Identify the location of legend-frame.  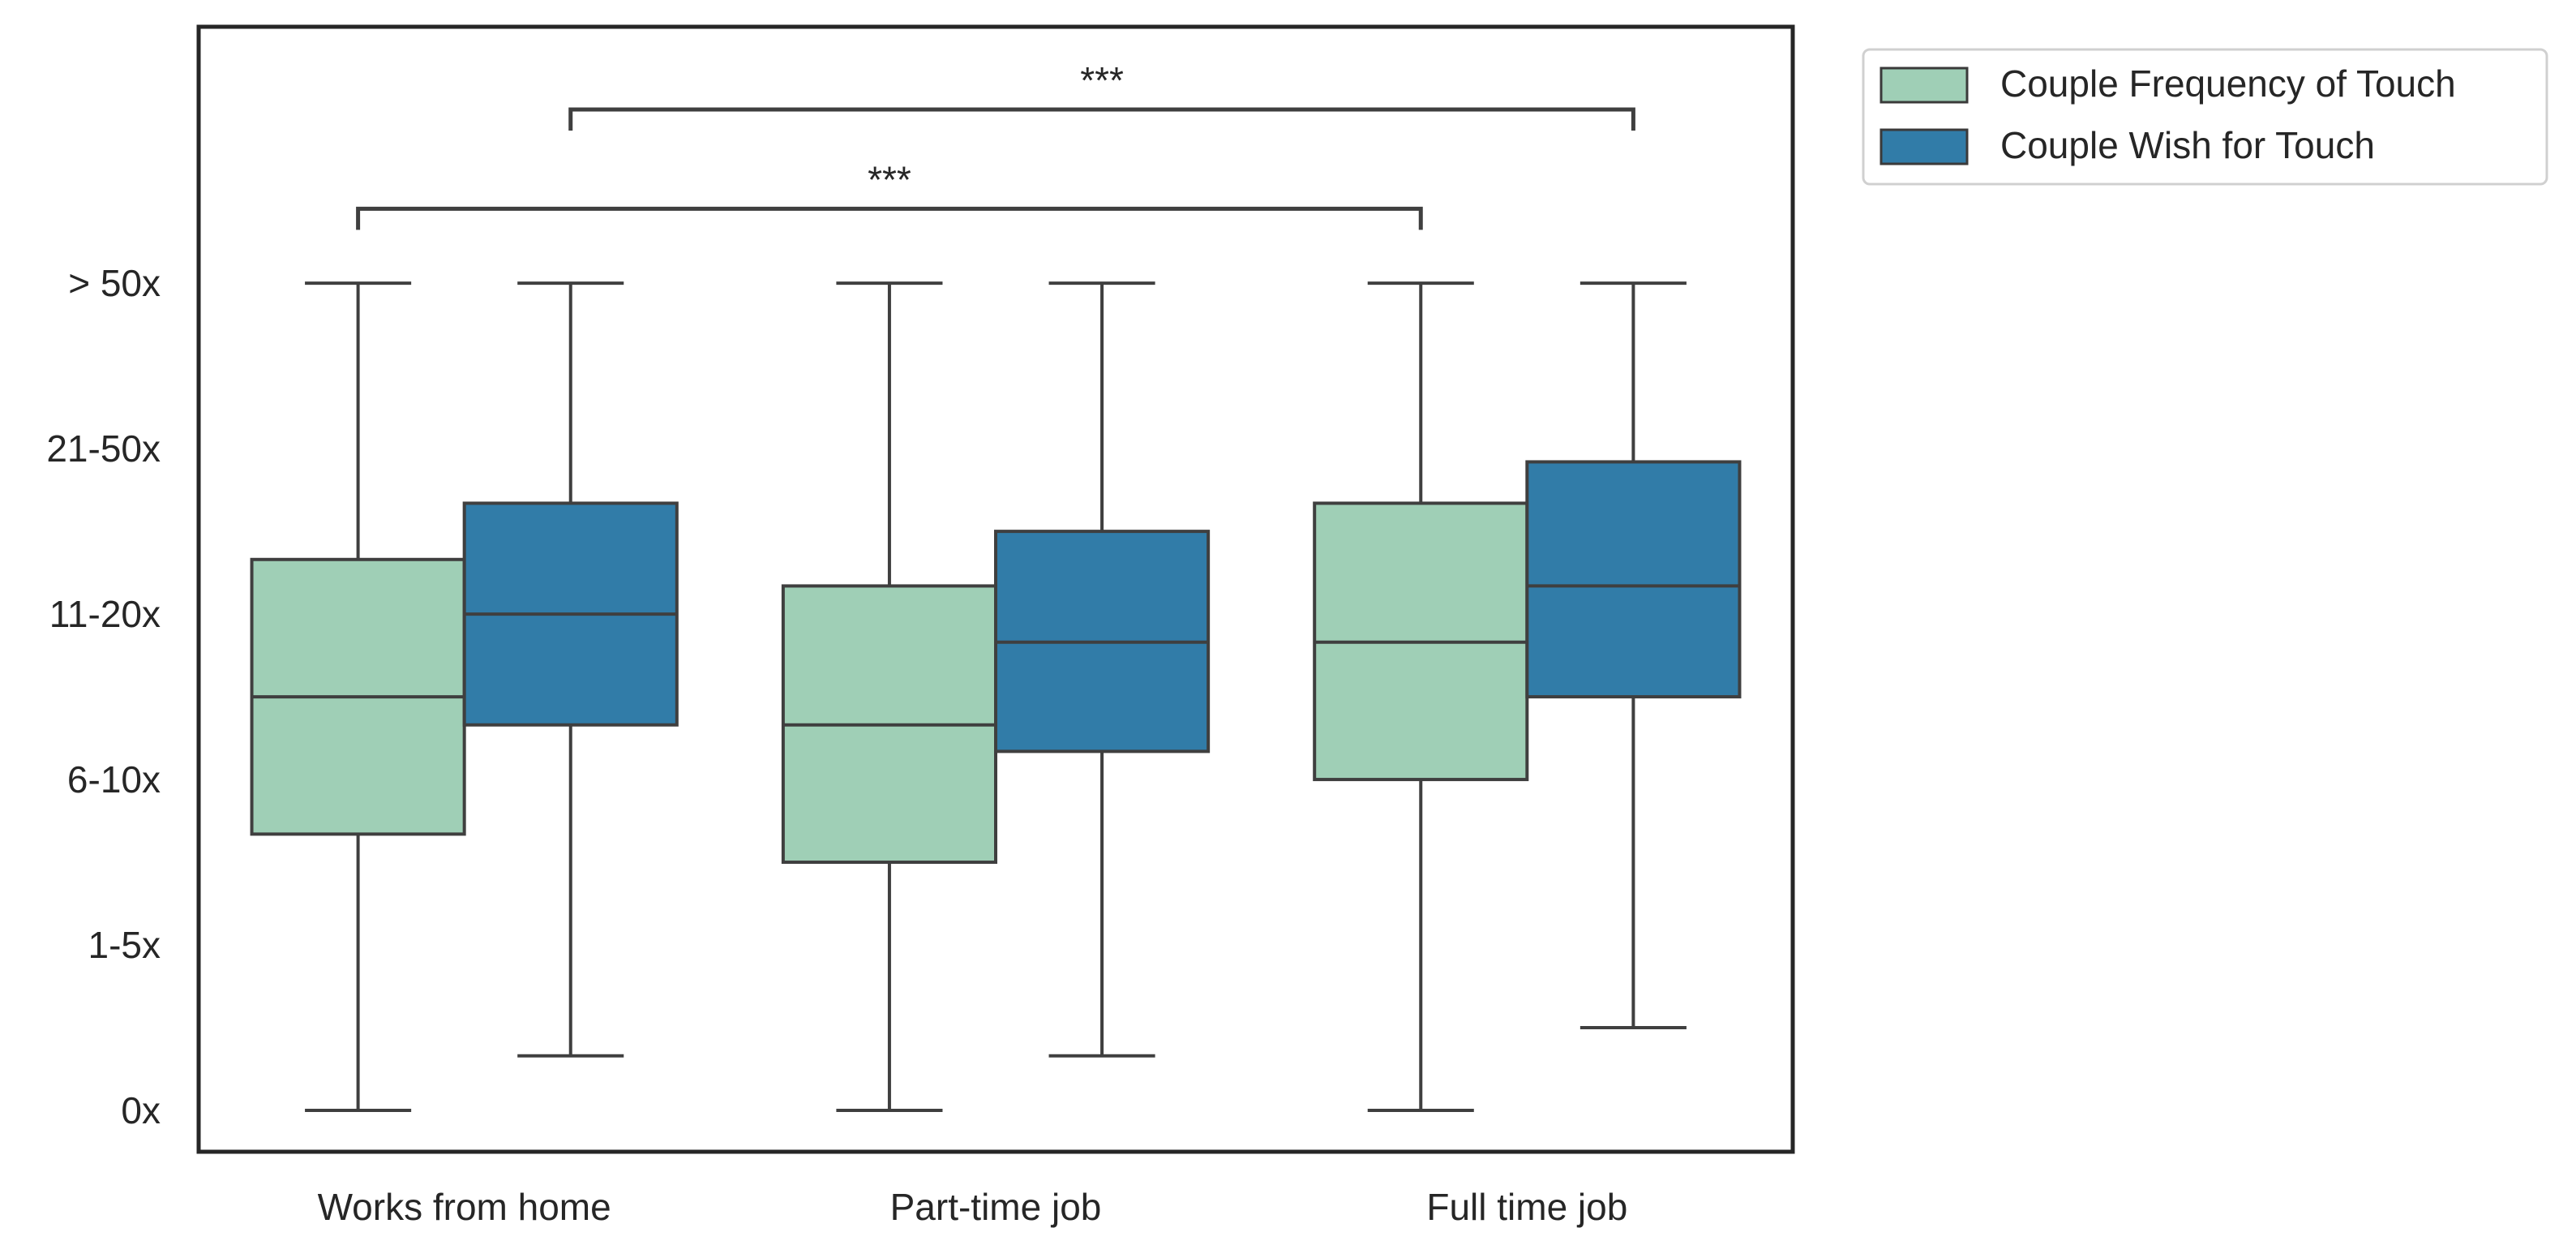
(2205, 117).